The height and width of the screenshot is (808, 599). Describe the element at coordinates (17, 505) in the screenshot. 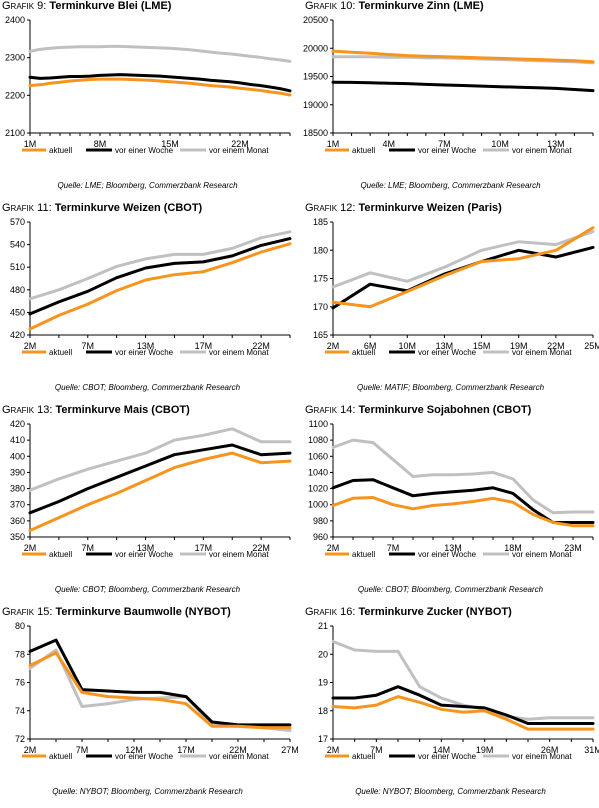

I see `y-tick-label: 370` at that location.